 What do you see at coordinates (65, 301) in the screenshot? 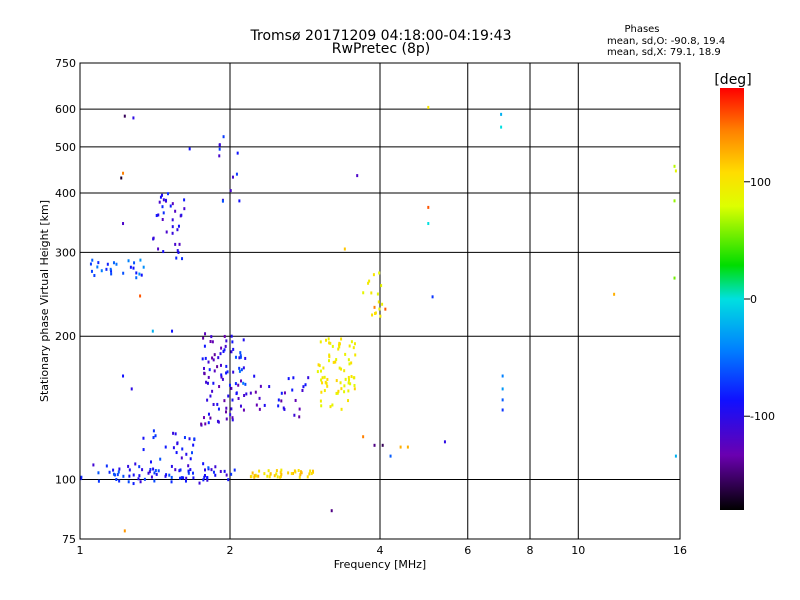
I see `y-axis-ticks: 75 100 200 300 400 500 600 750` at bounding box center [65, 301].